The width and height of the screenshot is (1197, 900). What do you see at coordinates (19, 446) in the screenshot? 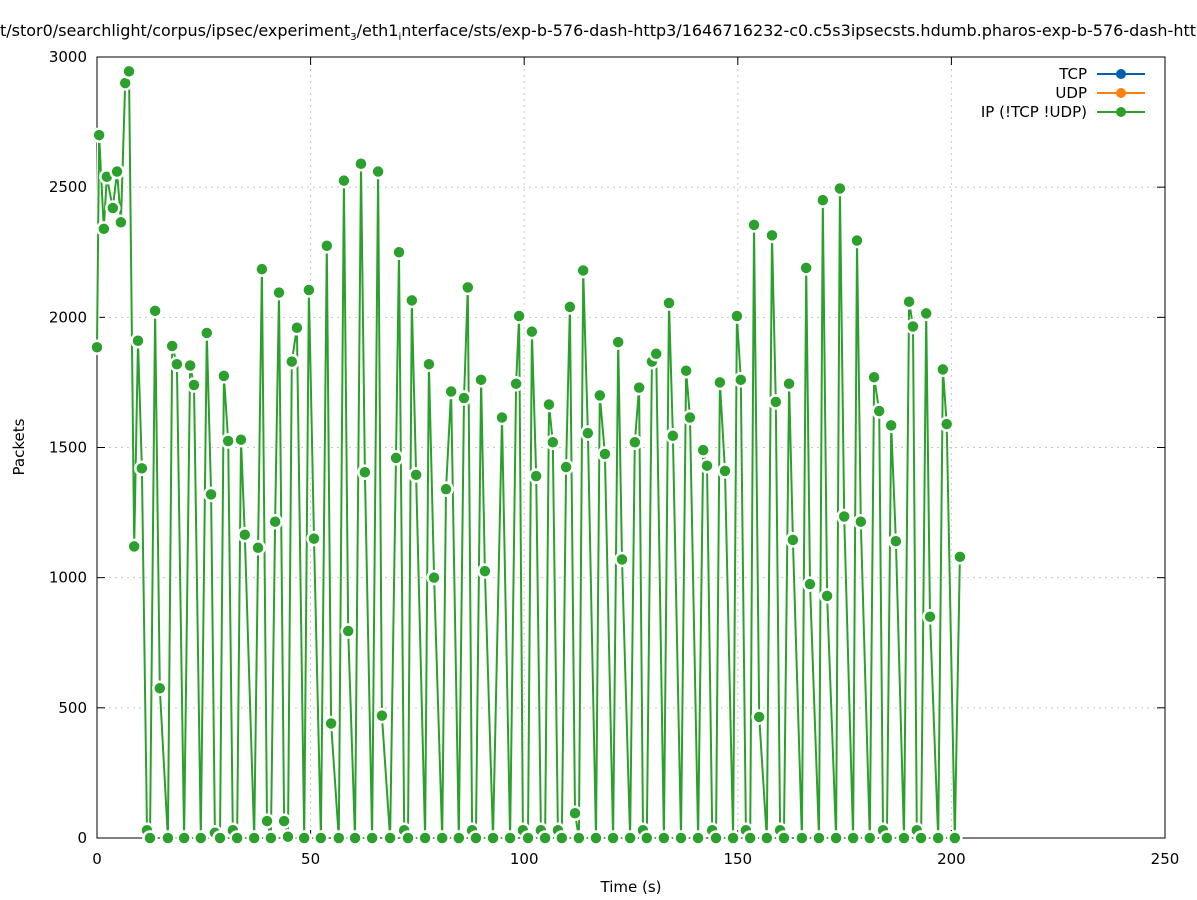
I see `y-axis-label: Packets` at bounding box center [19, 446].